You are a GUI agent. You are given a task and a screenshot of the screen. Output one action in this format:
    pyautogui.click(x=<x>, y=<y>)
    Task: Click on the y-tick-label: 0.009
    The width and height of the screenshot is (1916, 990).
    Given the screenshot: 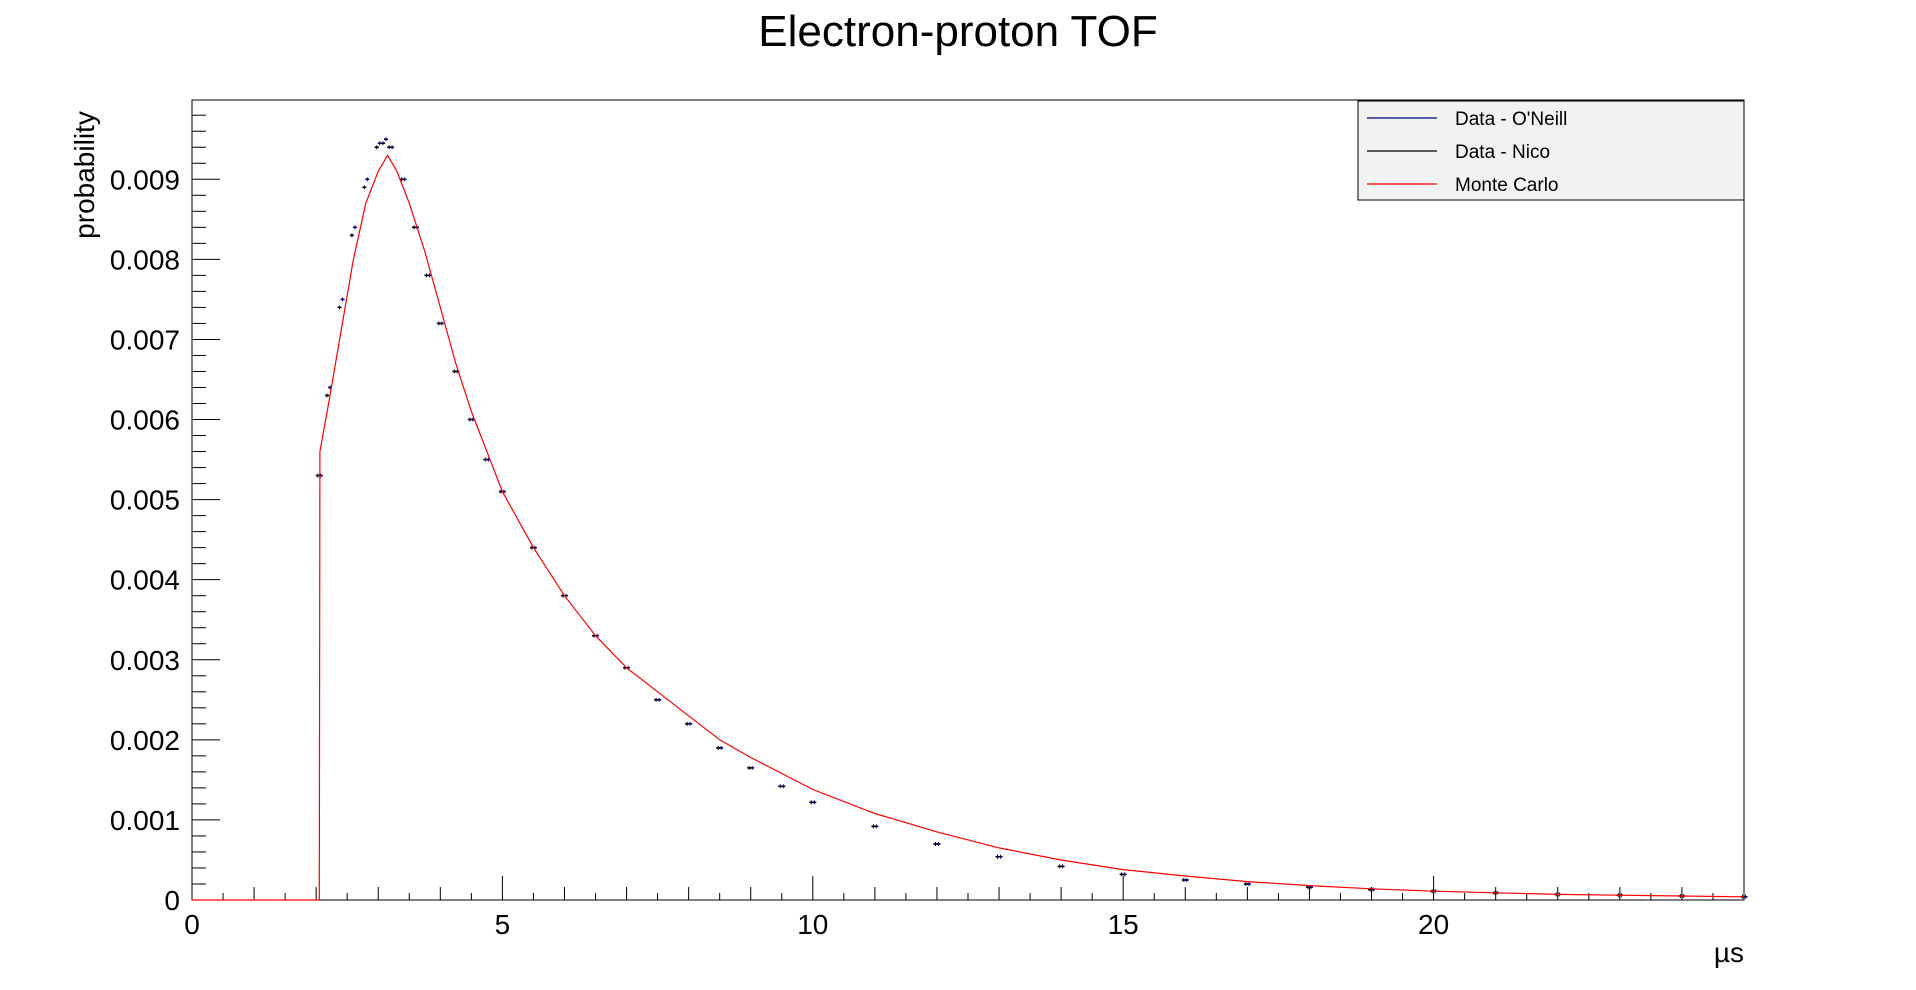 What is the action you would take?
    pyautogui.click(x=145, y=179)
    